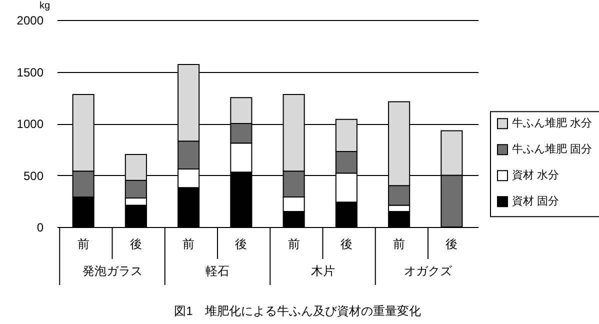  What do you see at coordinates (552, 123) in the screenshot?
I see `legend-label: 牛ふん堆肥 水分` at bounding box center [552, 123].